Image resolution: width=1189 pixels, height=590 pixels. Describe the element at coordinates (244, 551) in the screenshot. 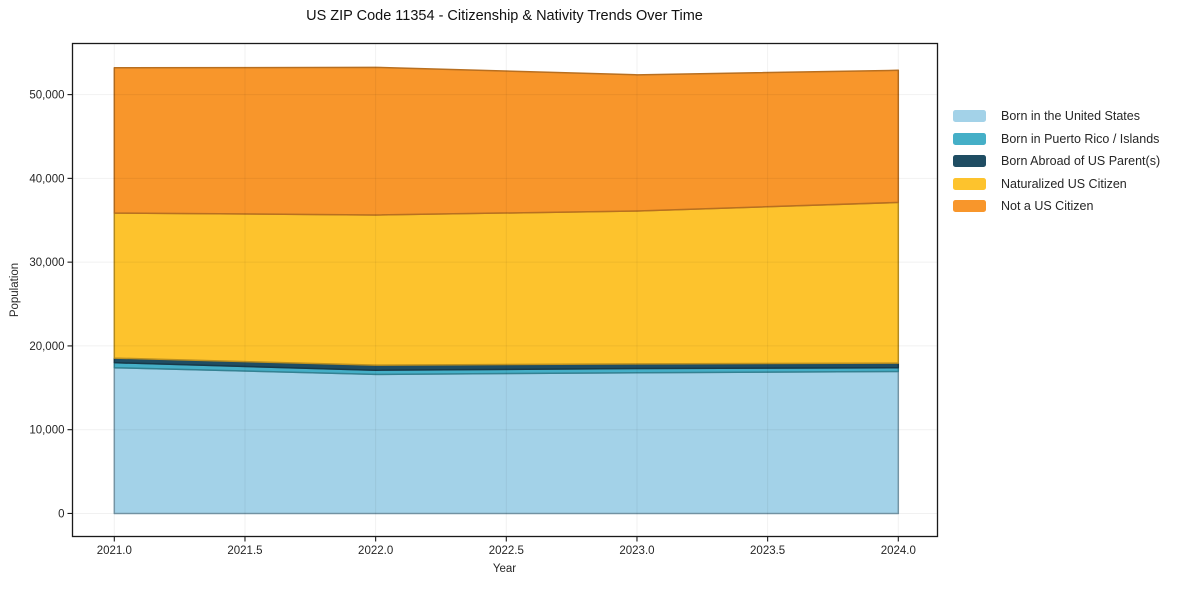

I see `x-tick-label: 2021.5` at that location.